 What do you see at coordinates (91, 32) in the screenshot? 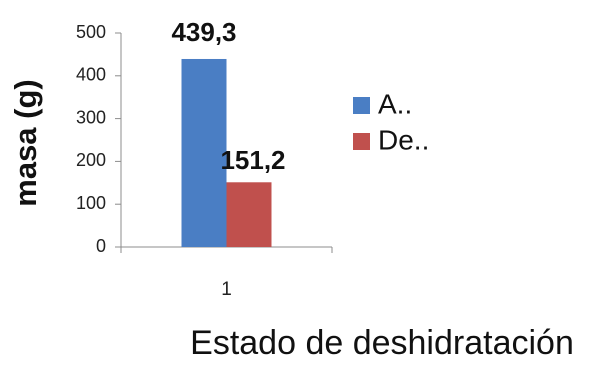
I see `y-tick-label: 500` at bounding box center [91, 32].